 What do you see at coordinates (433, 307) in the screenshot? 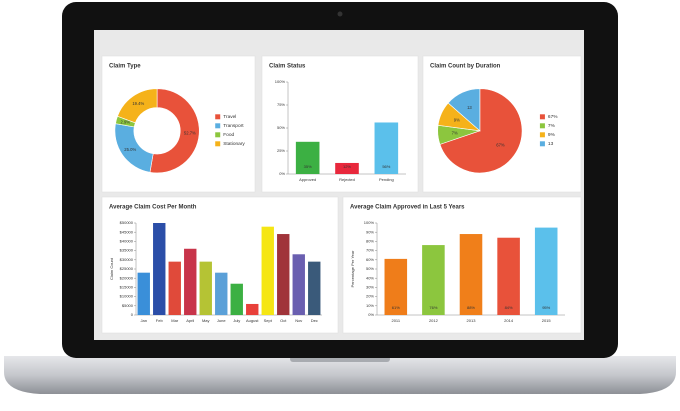
I see `value-label: 76%` at bounding box center [433, 307].